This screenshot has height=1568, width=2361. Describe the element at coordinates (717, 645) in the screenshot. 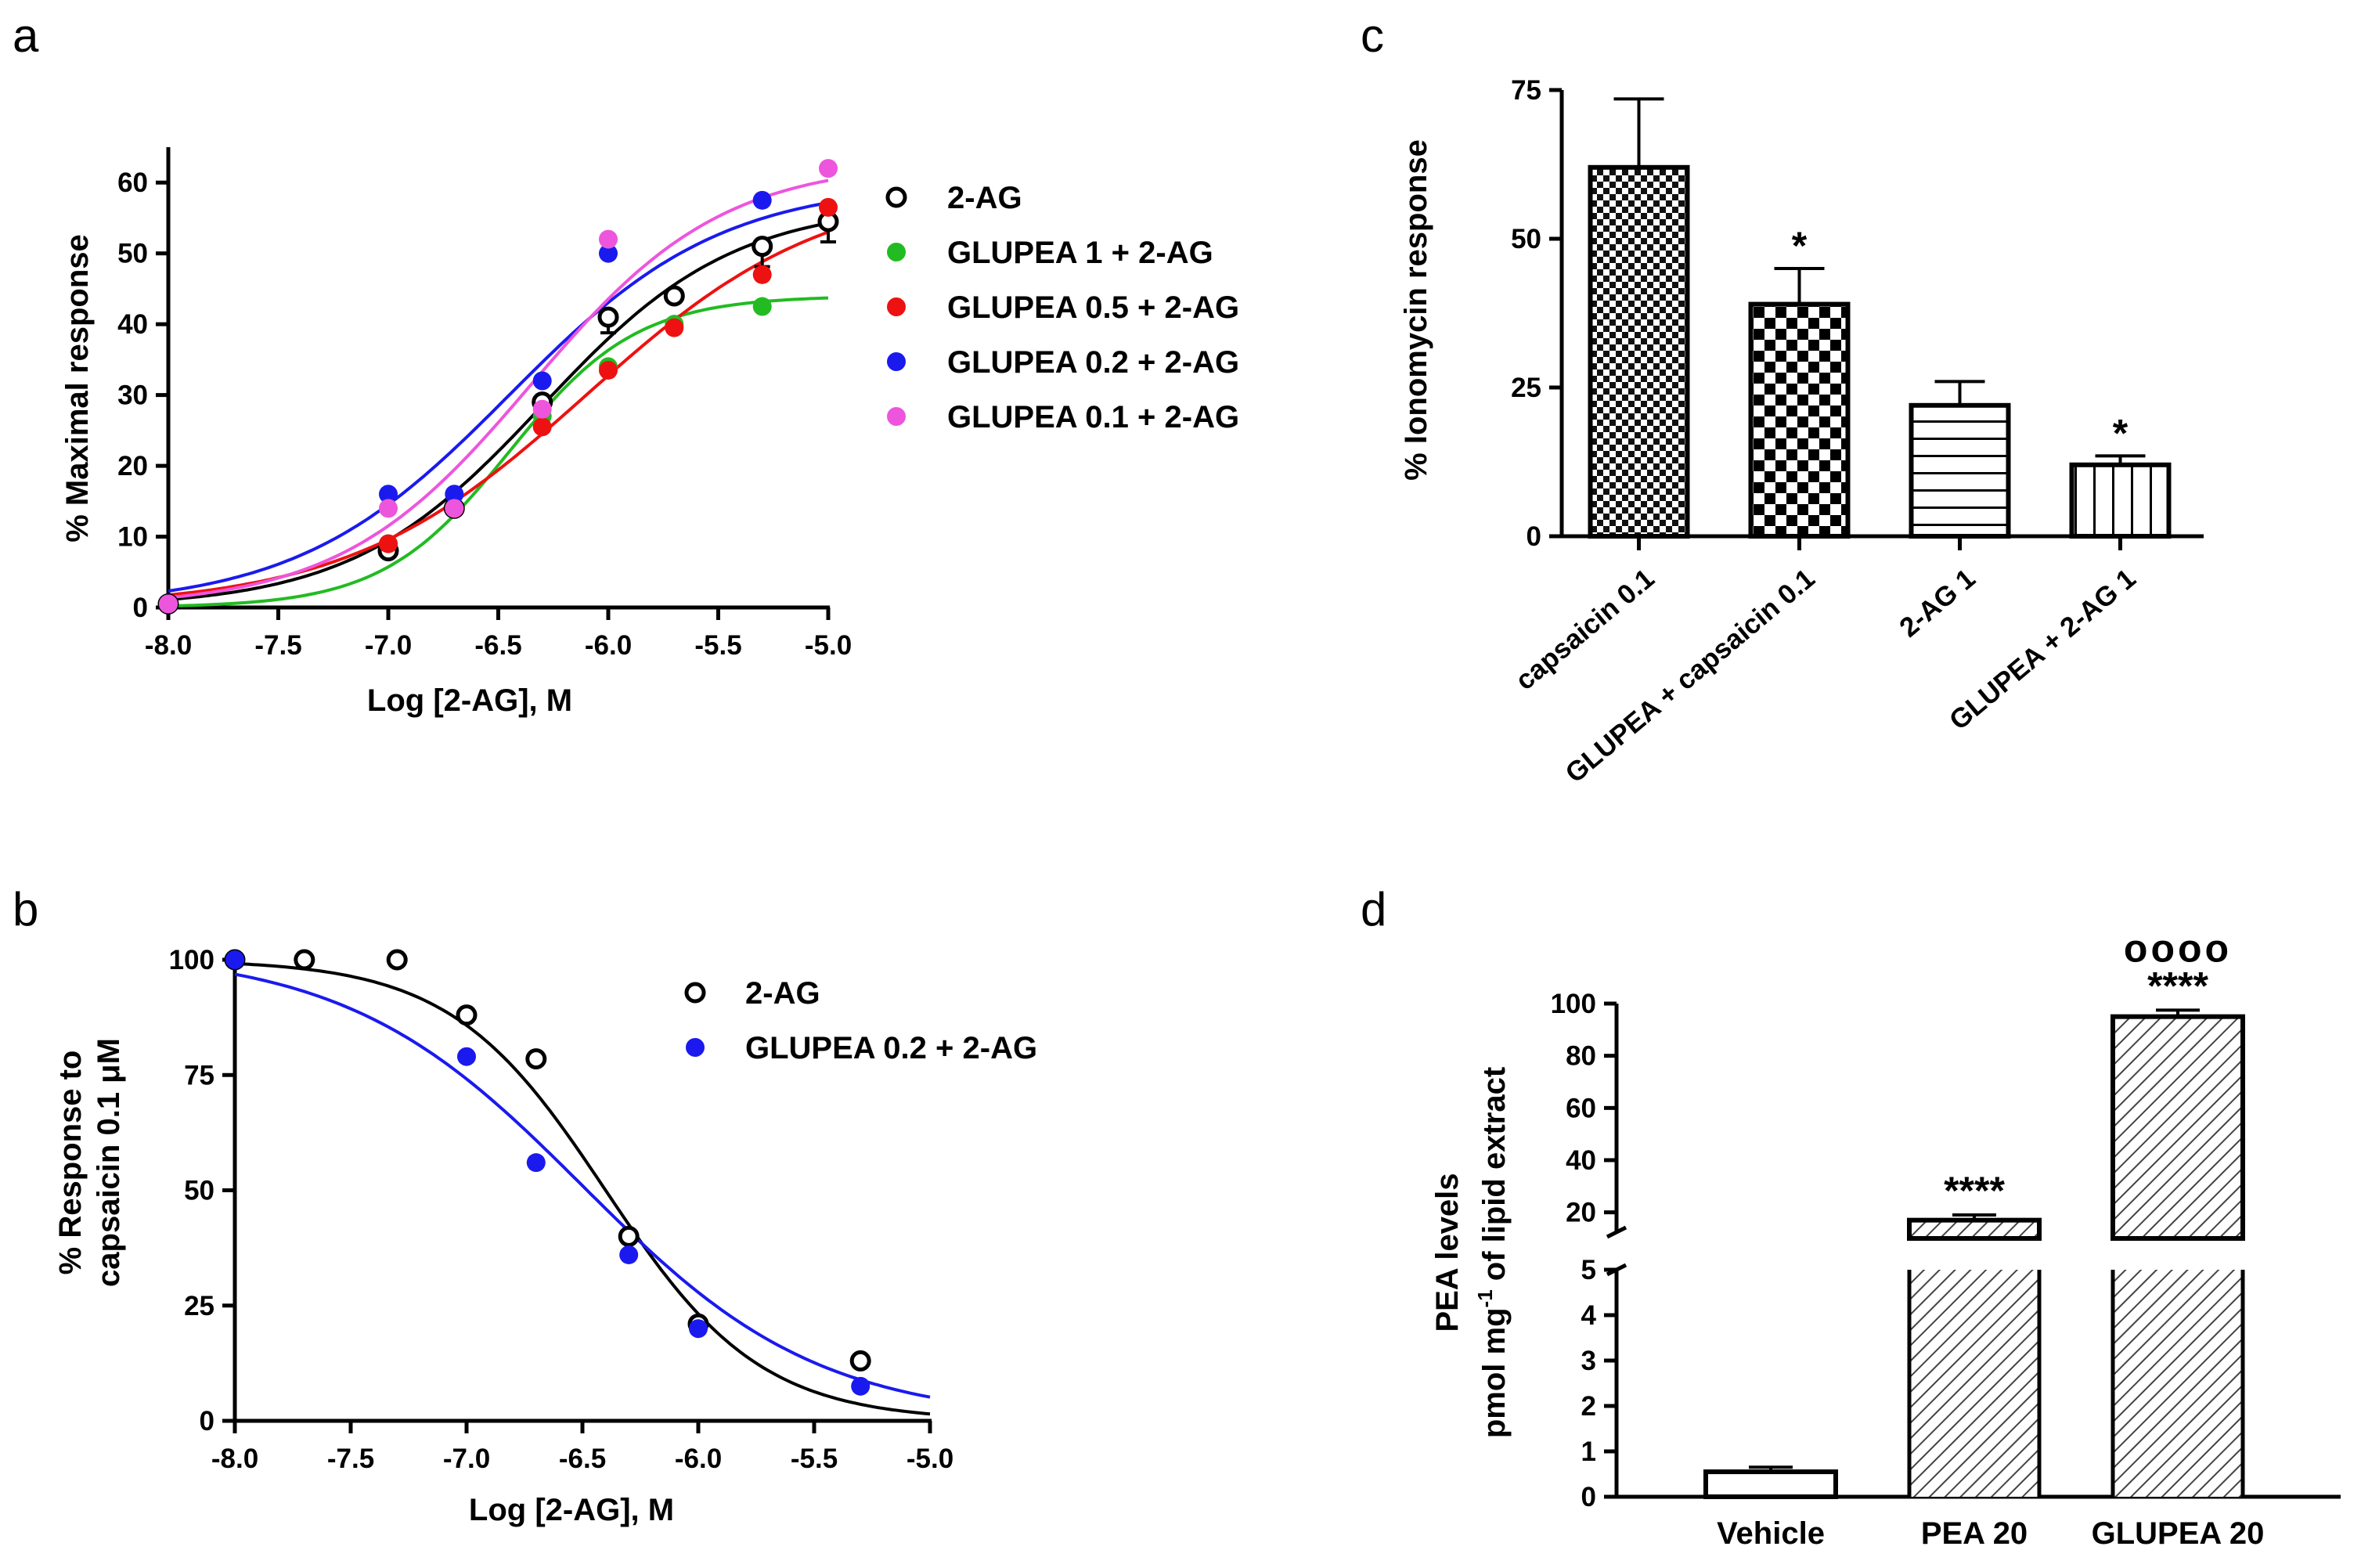

I see `panel-a-x-tick-label: -5.5` at that location.